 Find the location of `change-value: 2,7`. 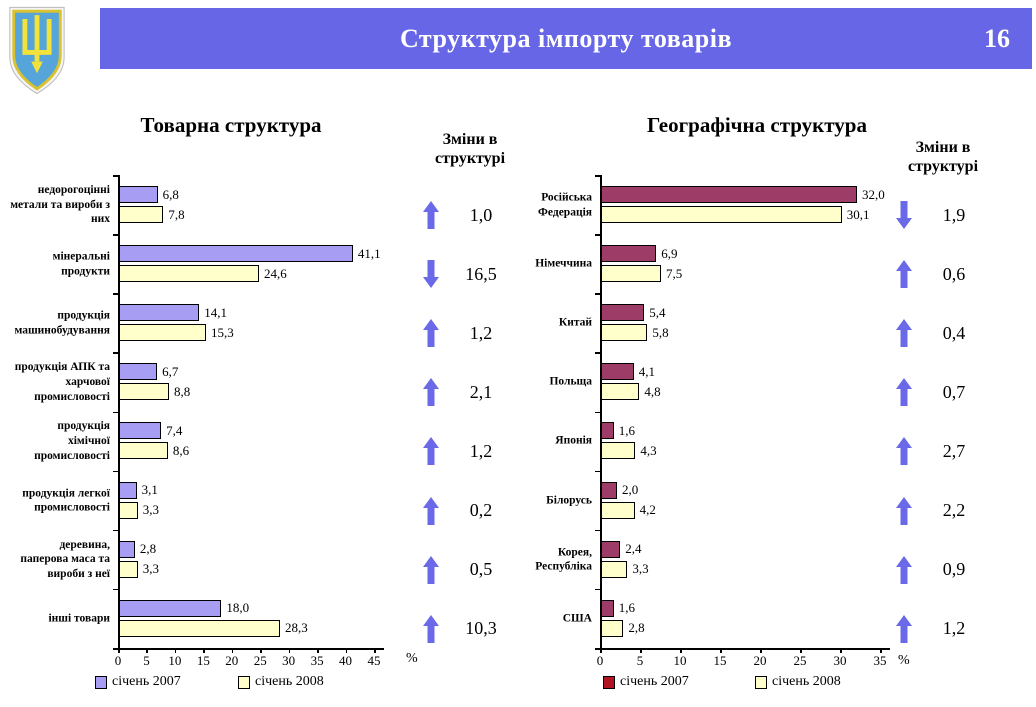

change-value: 2,7 is located at coordinates (954, 450).